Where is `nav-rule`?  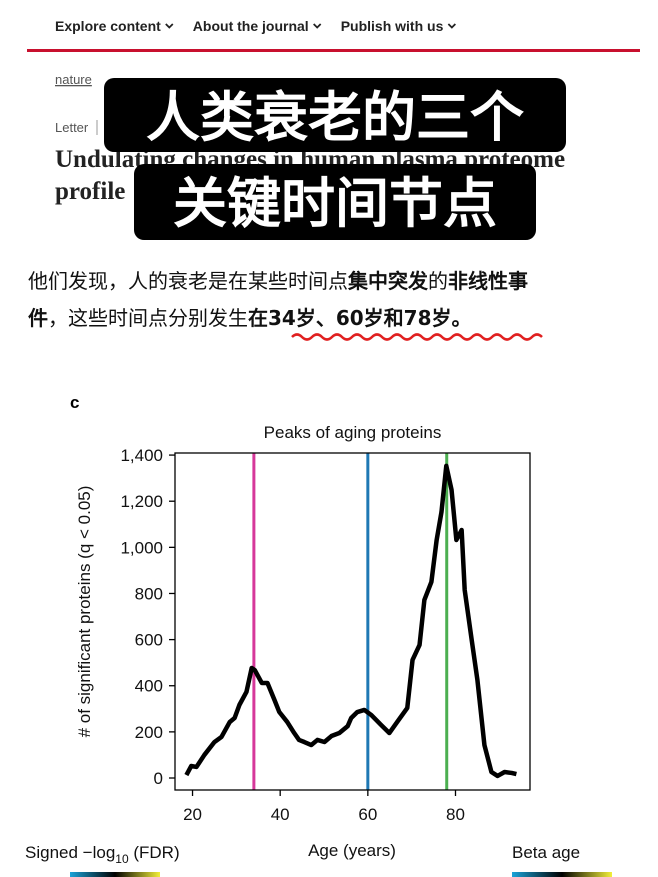 nav-rule is located at coordinates (333, 50).